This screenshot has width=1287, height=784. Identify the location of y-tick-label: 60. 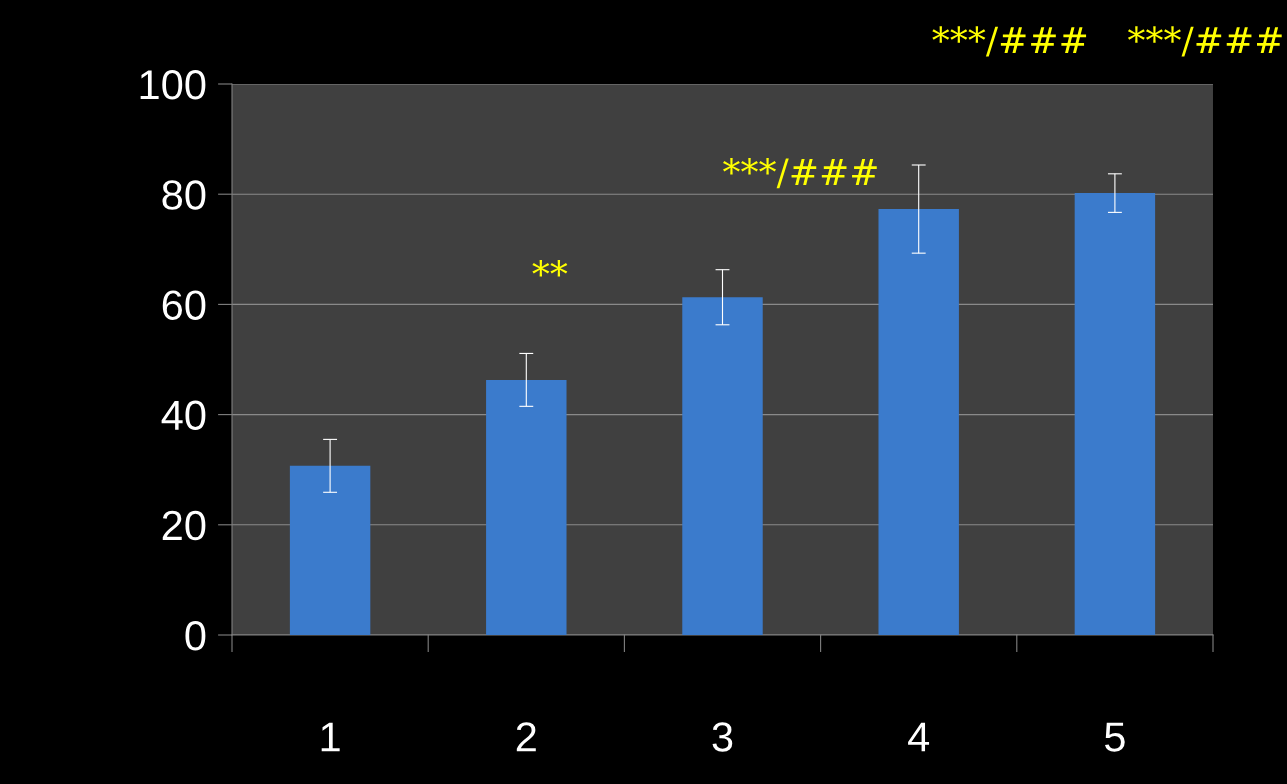
(184, 305).